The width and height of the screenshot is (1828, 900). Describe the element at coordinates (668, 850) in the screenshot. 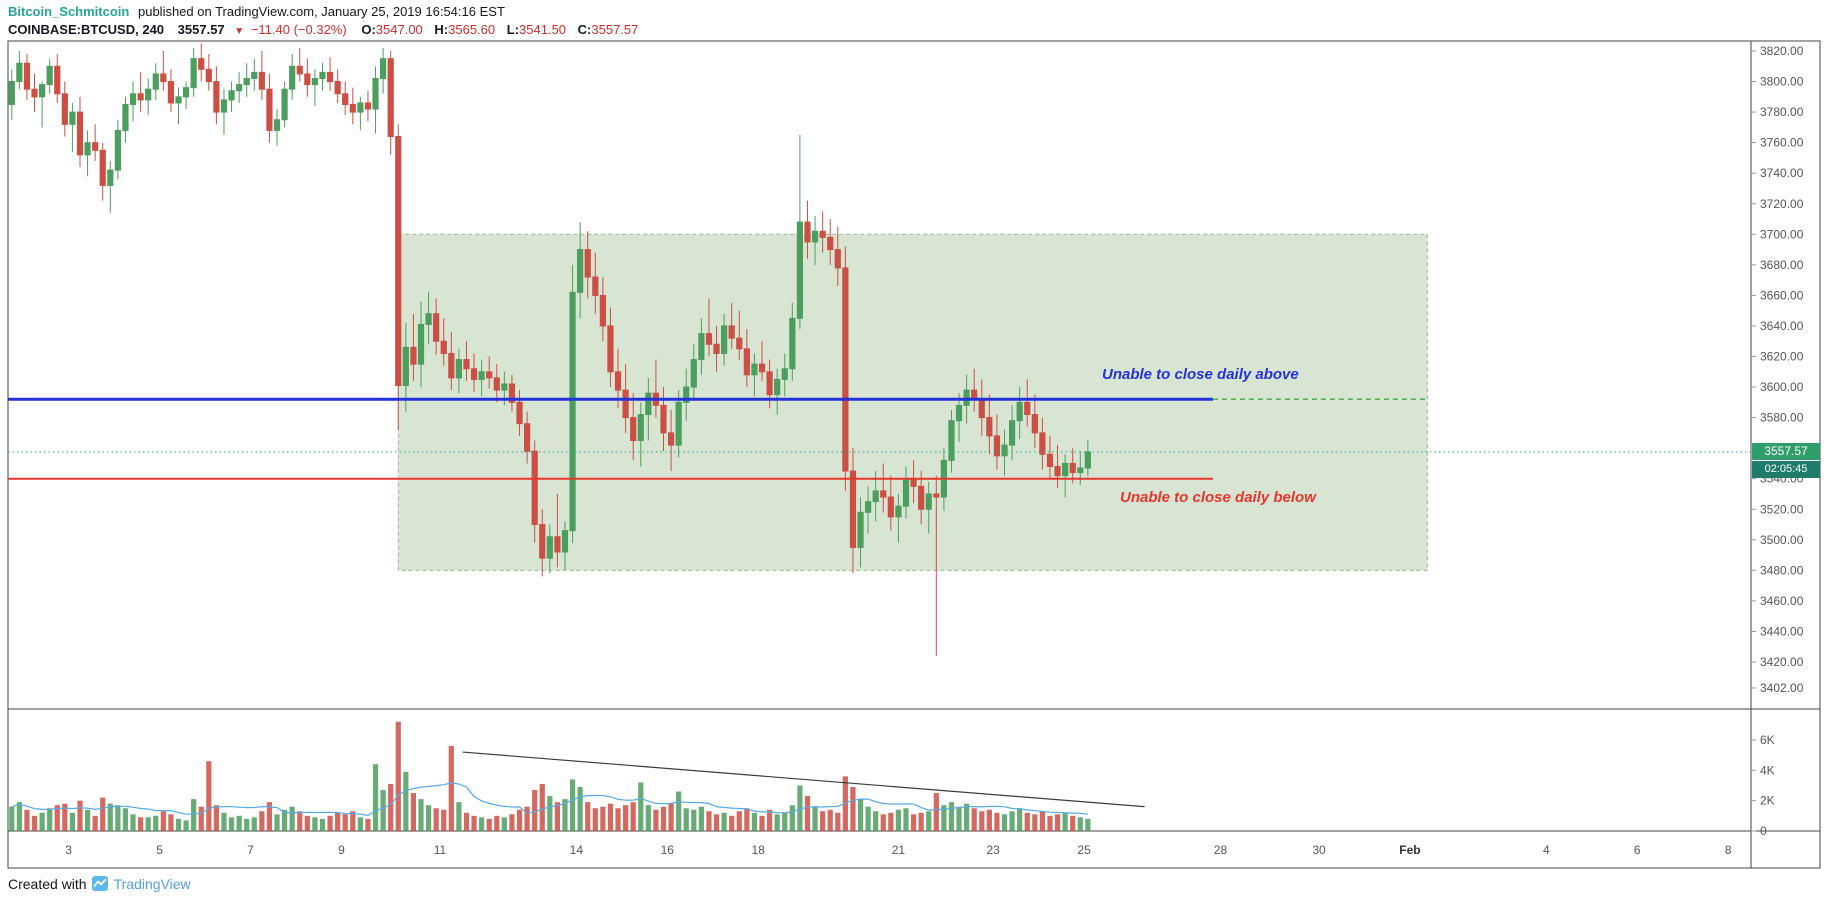

I see `time-axis-label: 16` at that location.